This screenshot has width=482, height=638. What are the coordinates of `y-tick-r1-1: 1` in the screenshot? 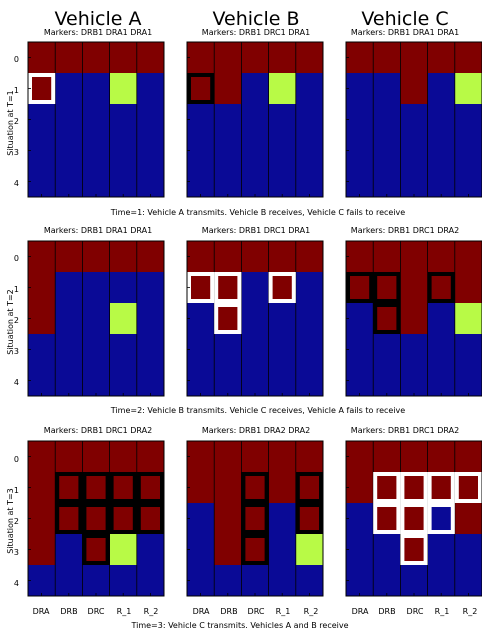 It's located at (16, 289).